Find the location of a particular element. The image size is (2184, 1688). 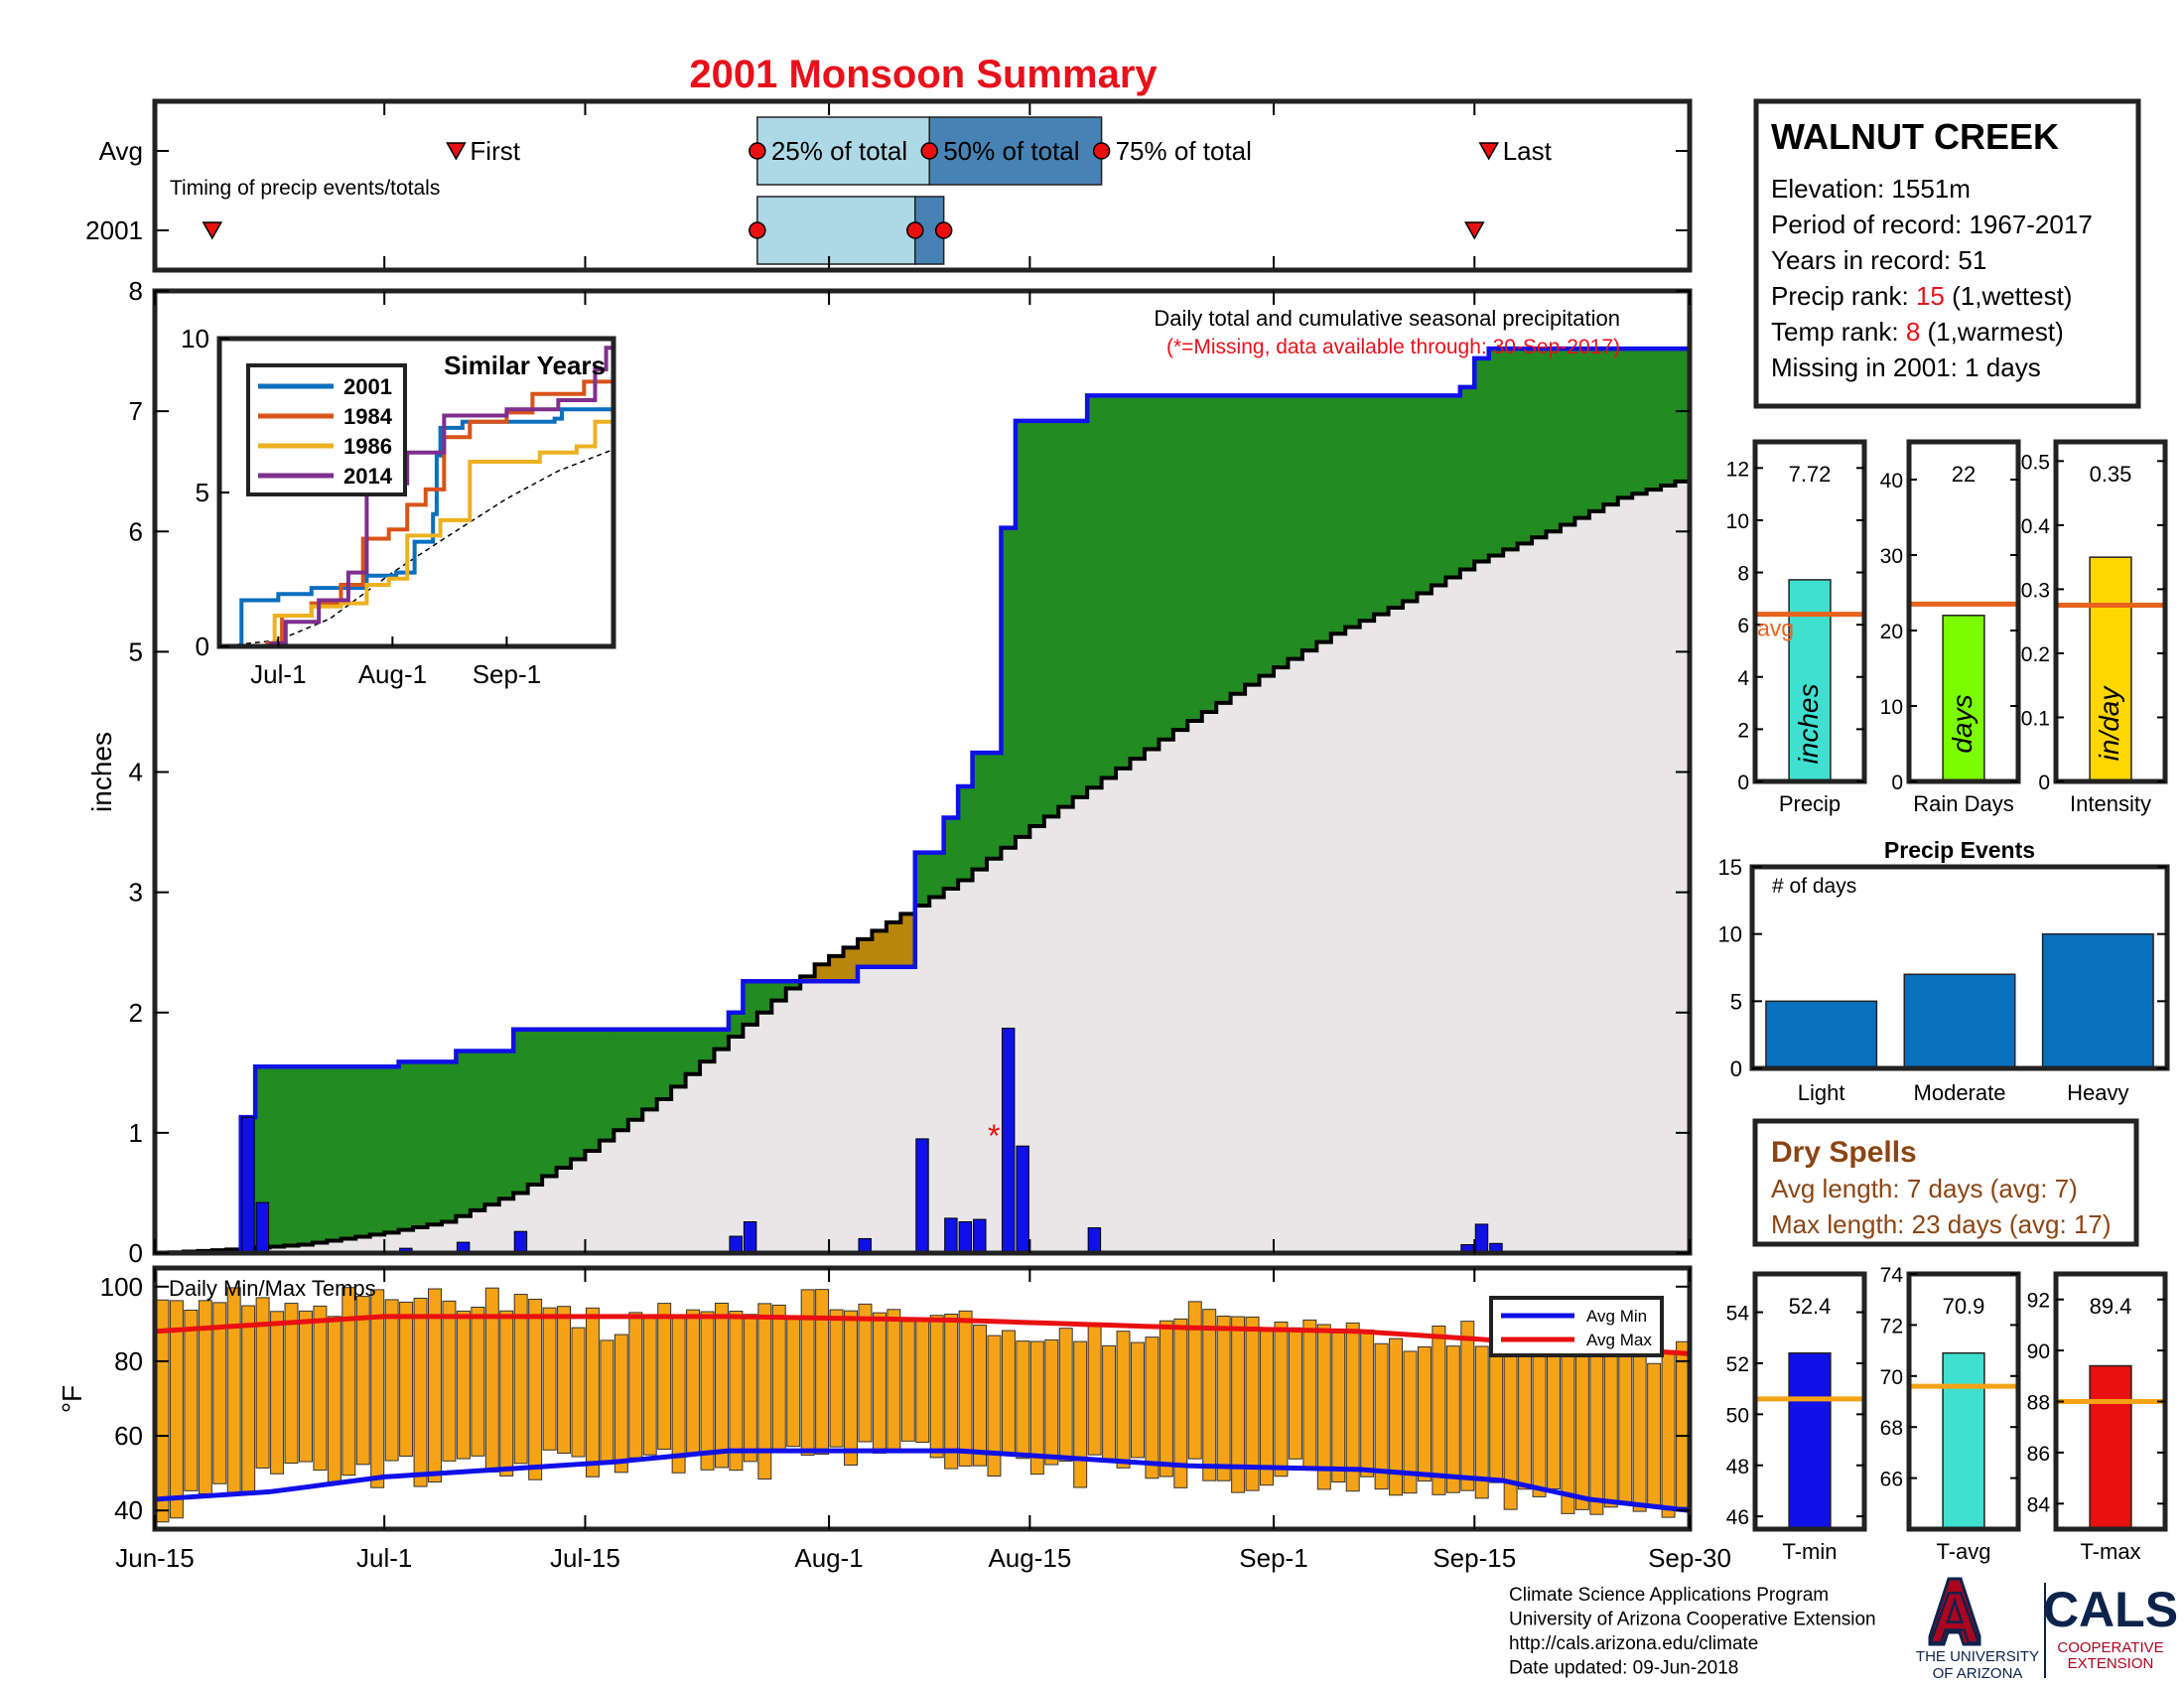

station-line-value: 8 is located at coordinates (1913, 332).